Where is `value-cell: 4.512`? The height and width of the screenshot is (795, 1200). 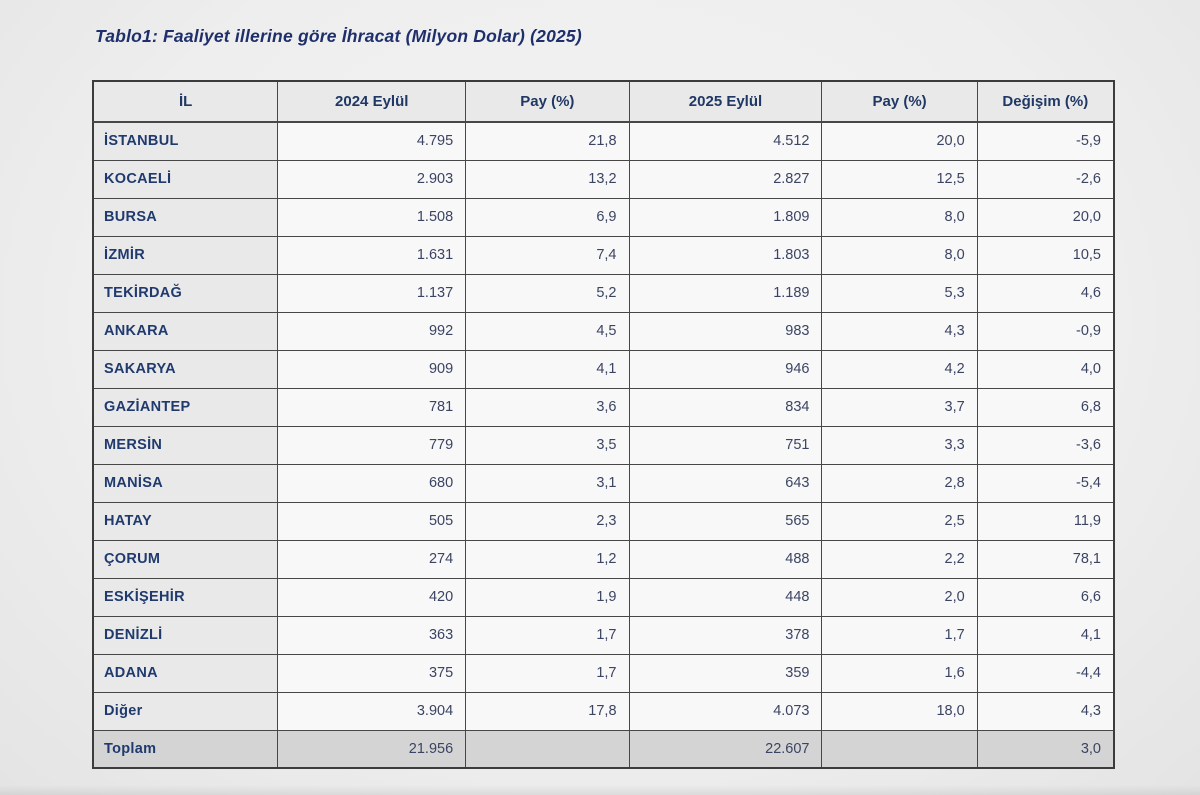 value-cell: 4.512 is located at coordinates (725, 141).